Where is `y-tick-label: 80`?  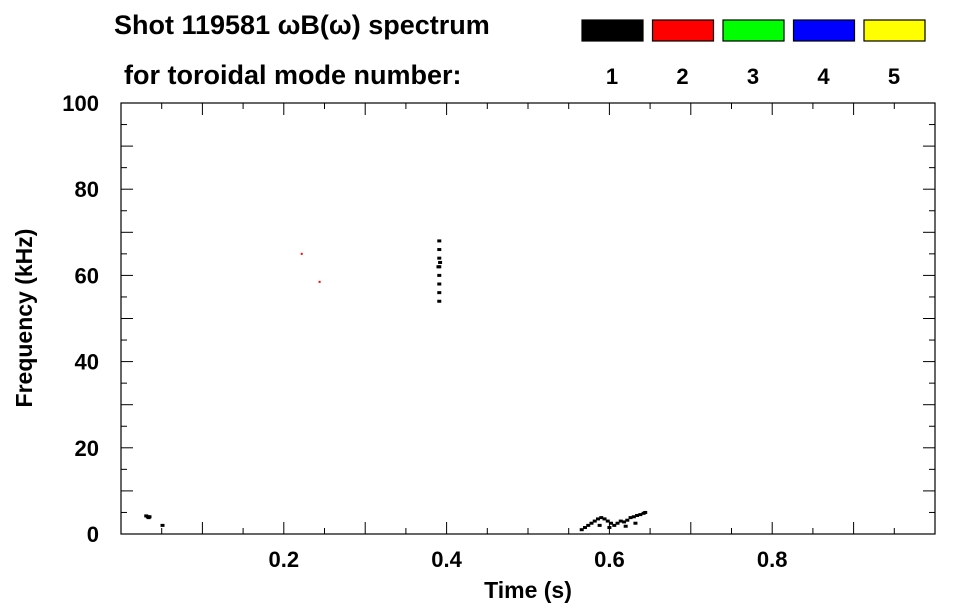 y-tick-label: 80 is located at coordinates (87, 189).